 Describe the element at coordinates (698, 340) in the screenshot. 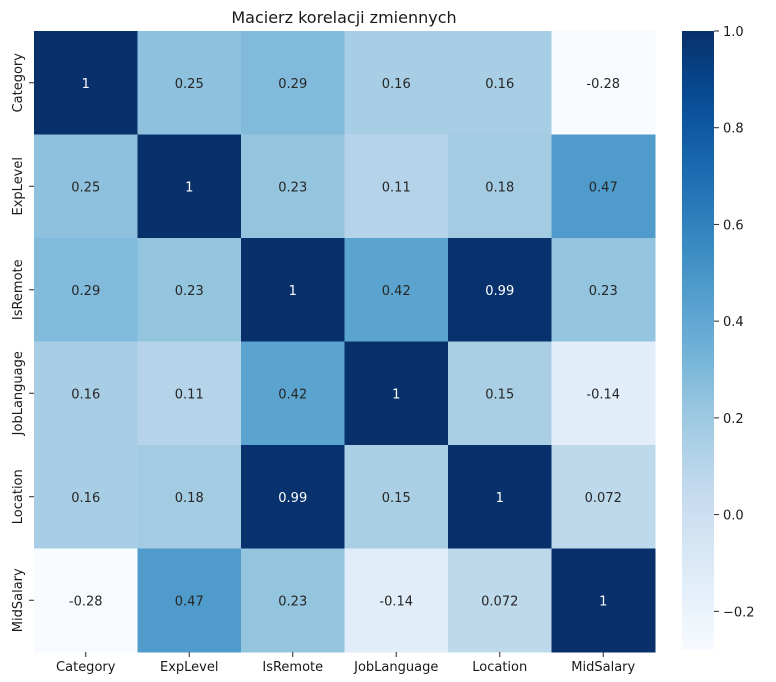

I see `colorbar-bar` at that location.